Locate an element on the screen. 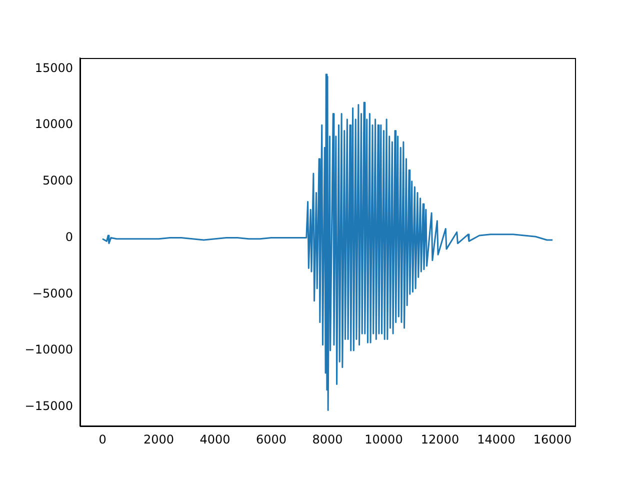 This screenshot has width=640, height=480. x-tick-label: 12000 is located at coordinates (440, 439).